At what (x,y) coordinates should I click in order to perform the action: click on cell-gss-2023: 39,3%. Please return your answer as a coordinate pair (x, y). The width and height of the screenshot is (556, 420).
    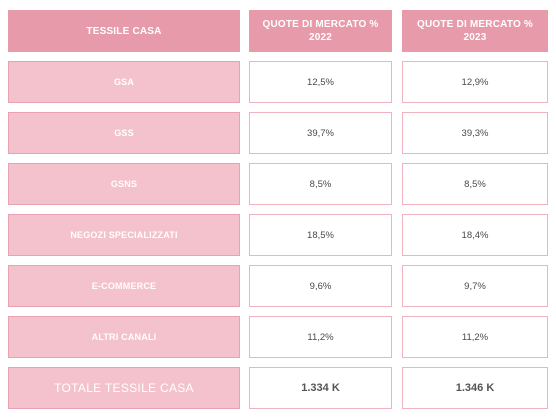
    Looking at the image, I should click on (475, 133).